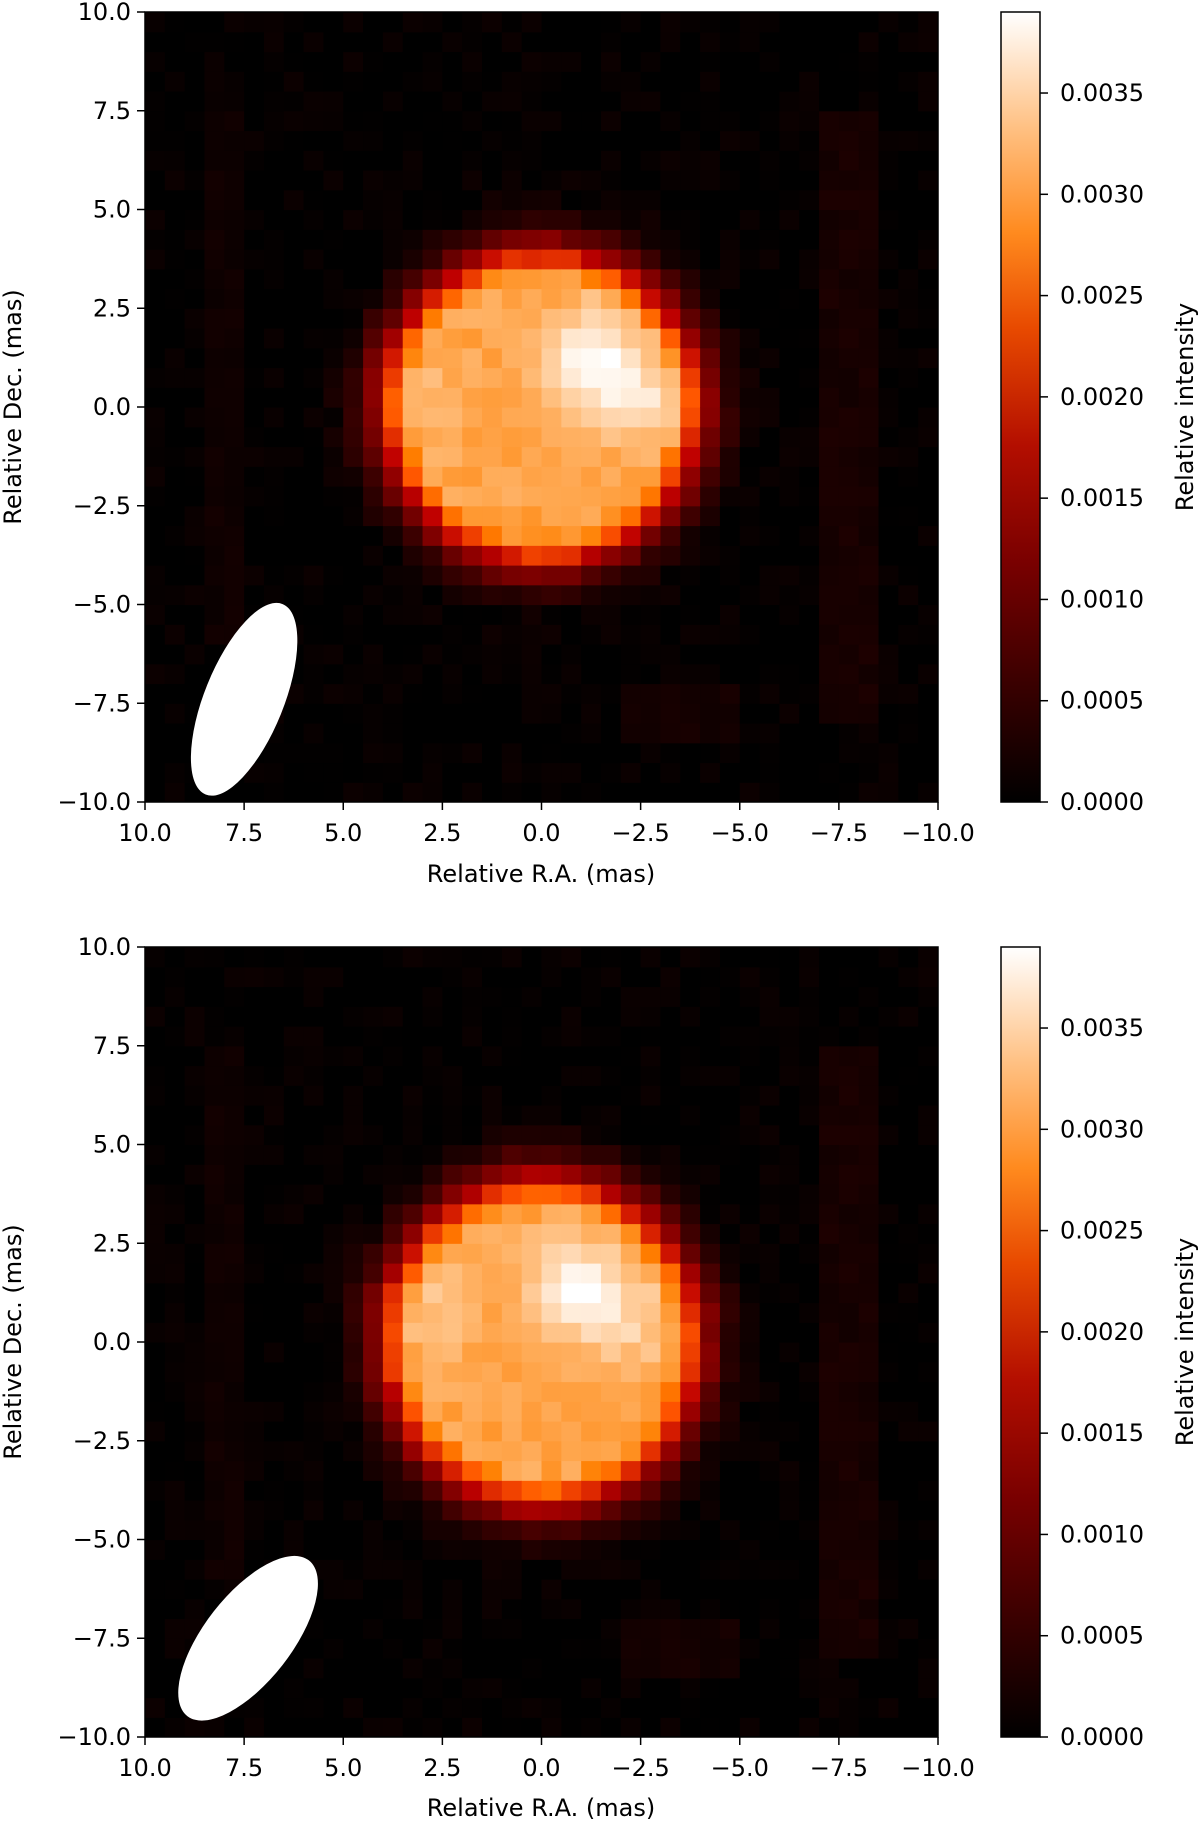 Image resolution: width=1200 pixels, height=1821 pixels. I want to click on y-tick-label: 7.5, so click(112, 1046).